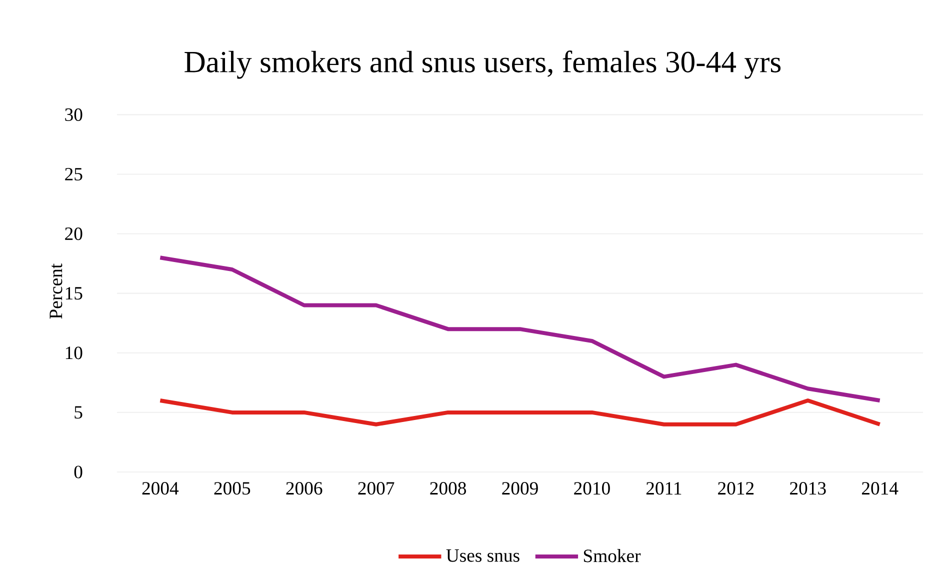 Image resolution: width=938 pixels, height=586 pixels. I want to click on x-tick-label: 2007, so click(376, 488).